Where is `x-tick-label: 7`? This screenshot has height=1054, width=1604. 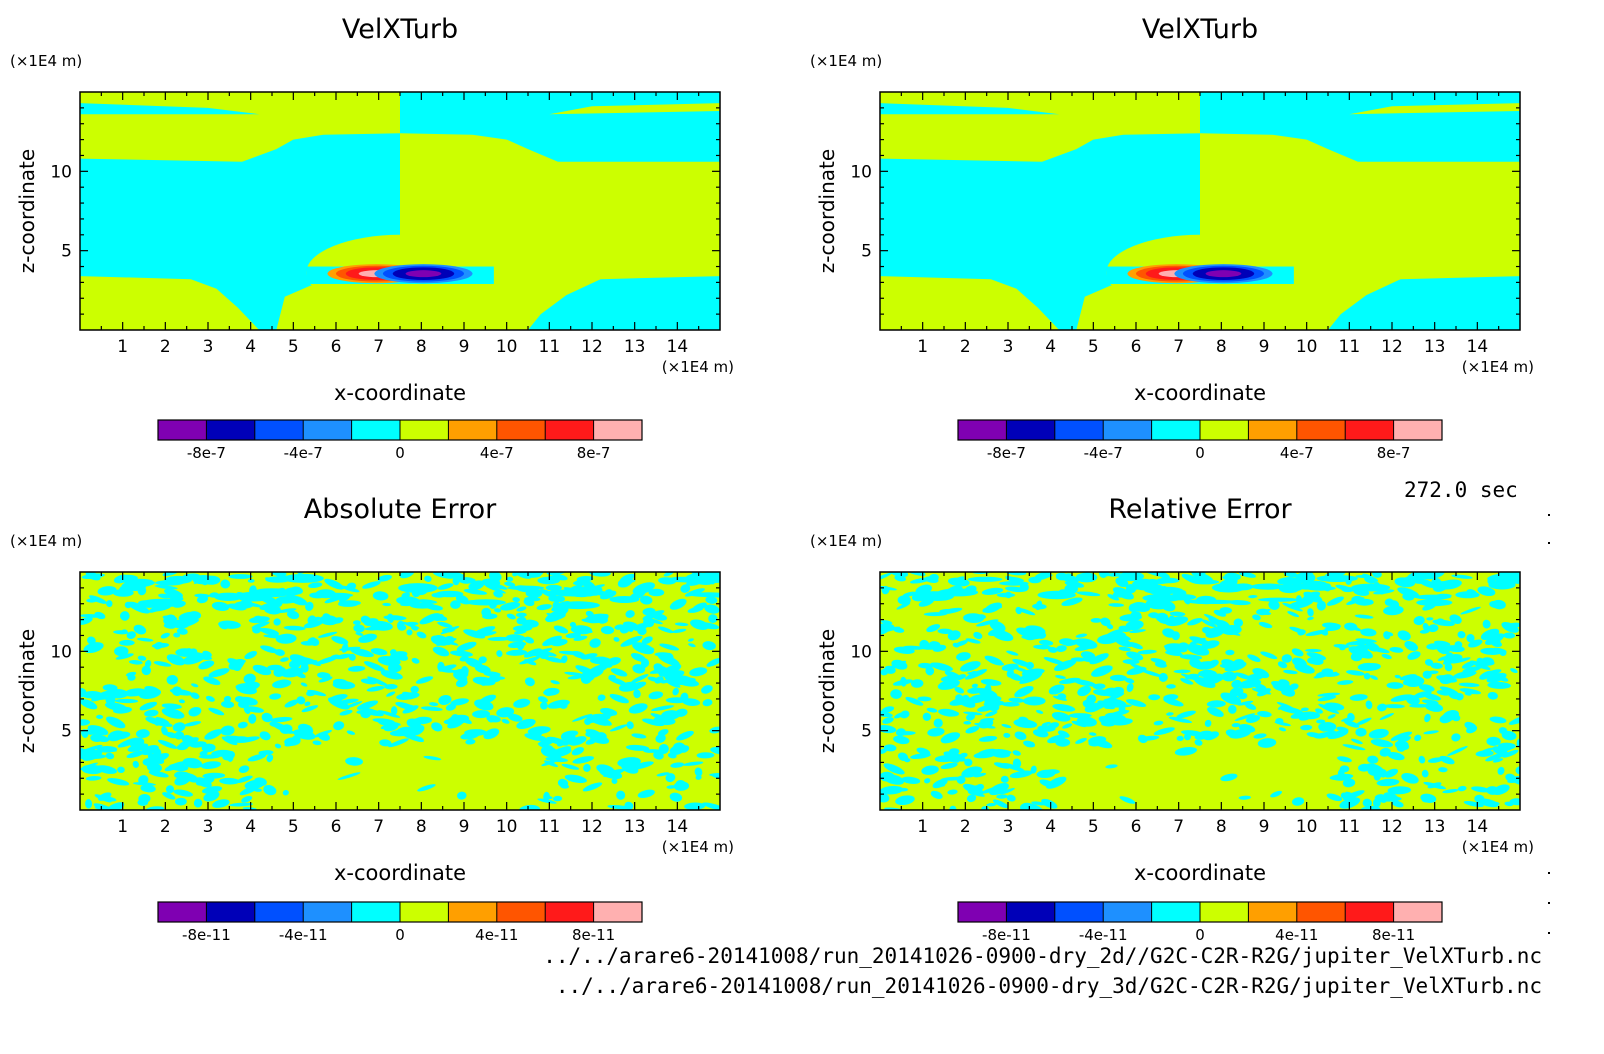 x-tick-label: 7 is located at coordinates (1178, 827).